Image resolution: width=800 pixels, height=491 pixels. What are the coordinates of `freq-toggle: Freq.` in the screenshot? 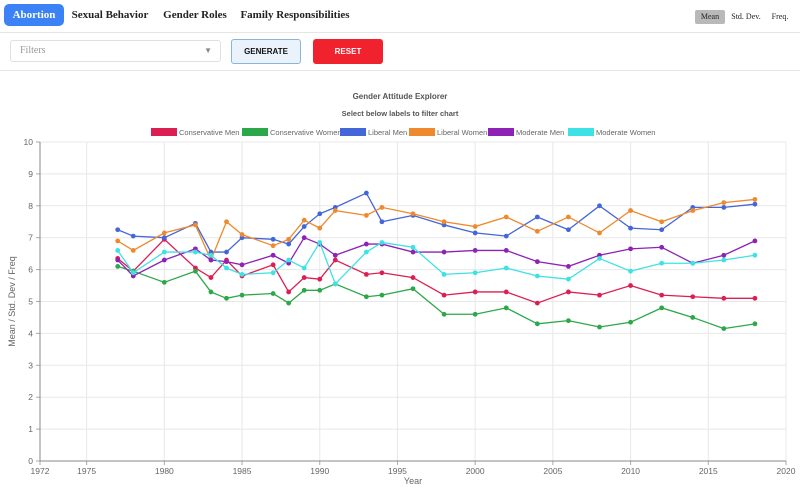 It's located at (780, 16).